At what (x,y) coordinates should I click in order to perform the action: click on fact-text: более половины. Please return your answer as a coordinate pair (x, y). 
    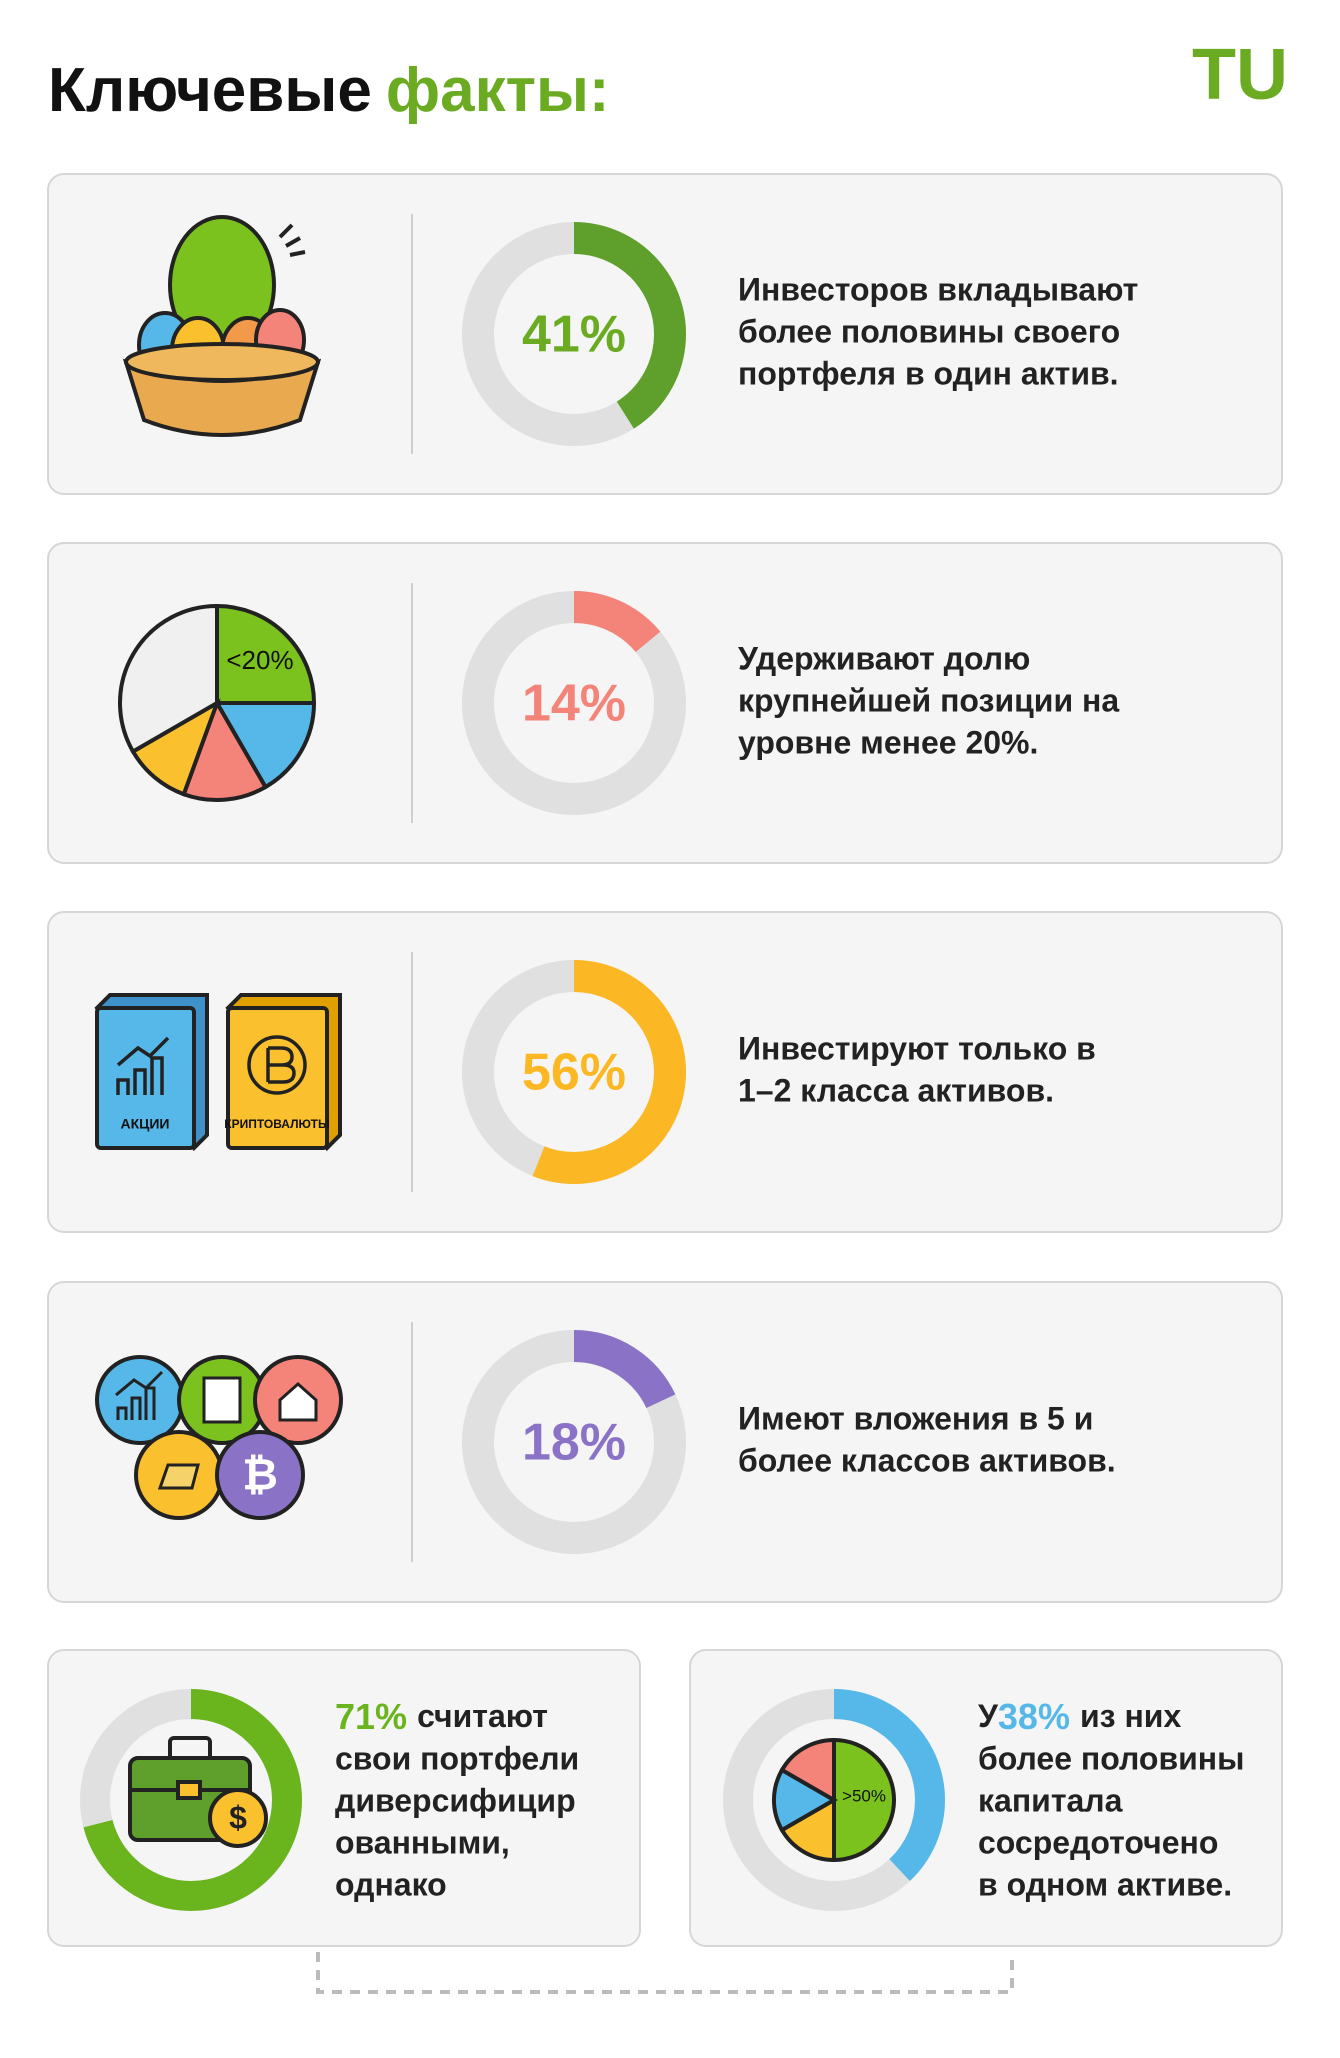
    Looking at the image, I should click on (1111, 1758).